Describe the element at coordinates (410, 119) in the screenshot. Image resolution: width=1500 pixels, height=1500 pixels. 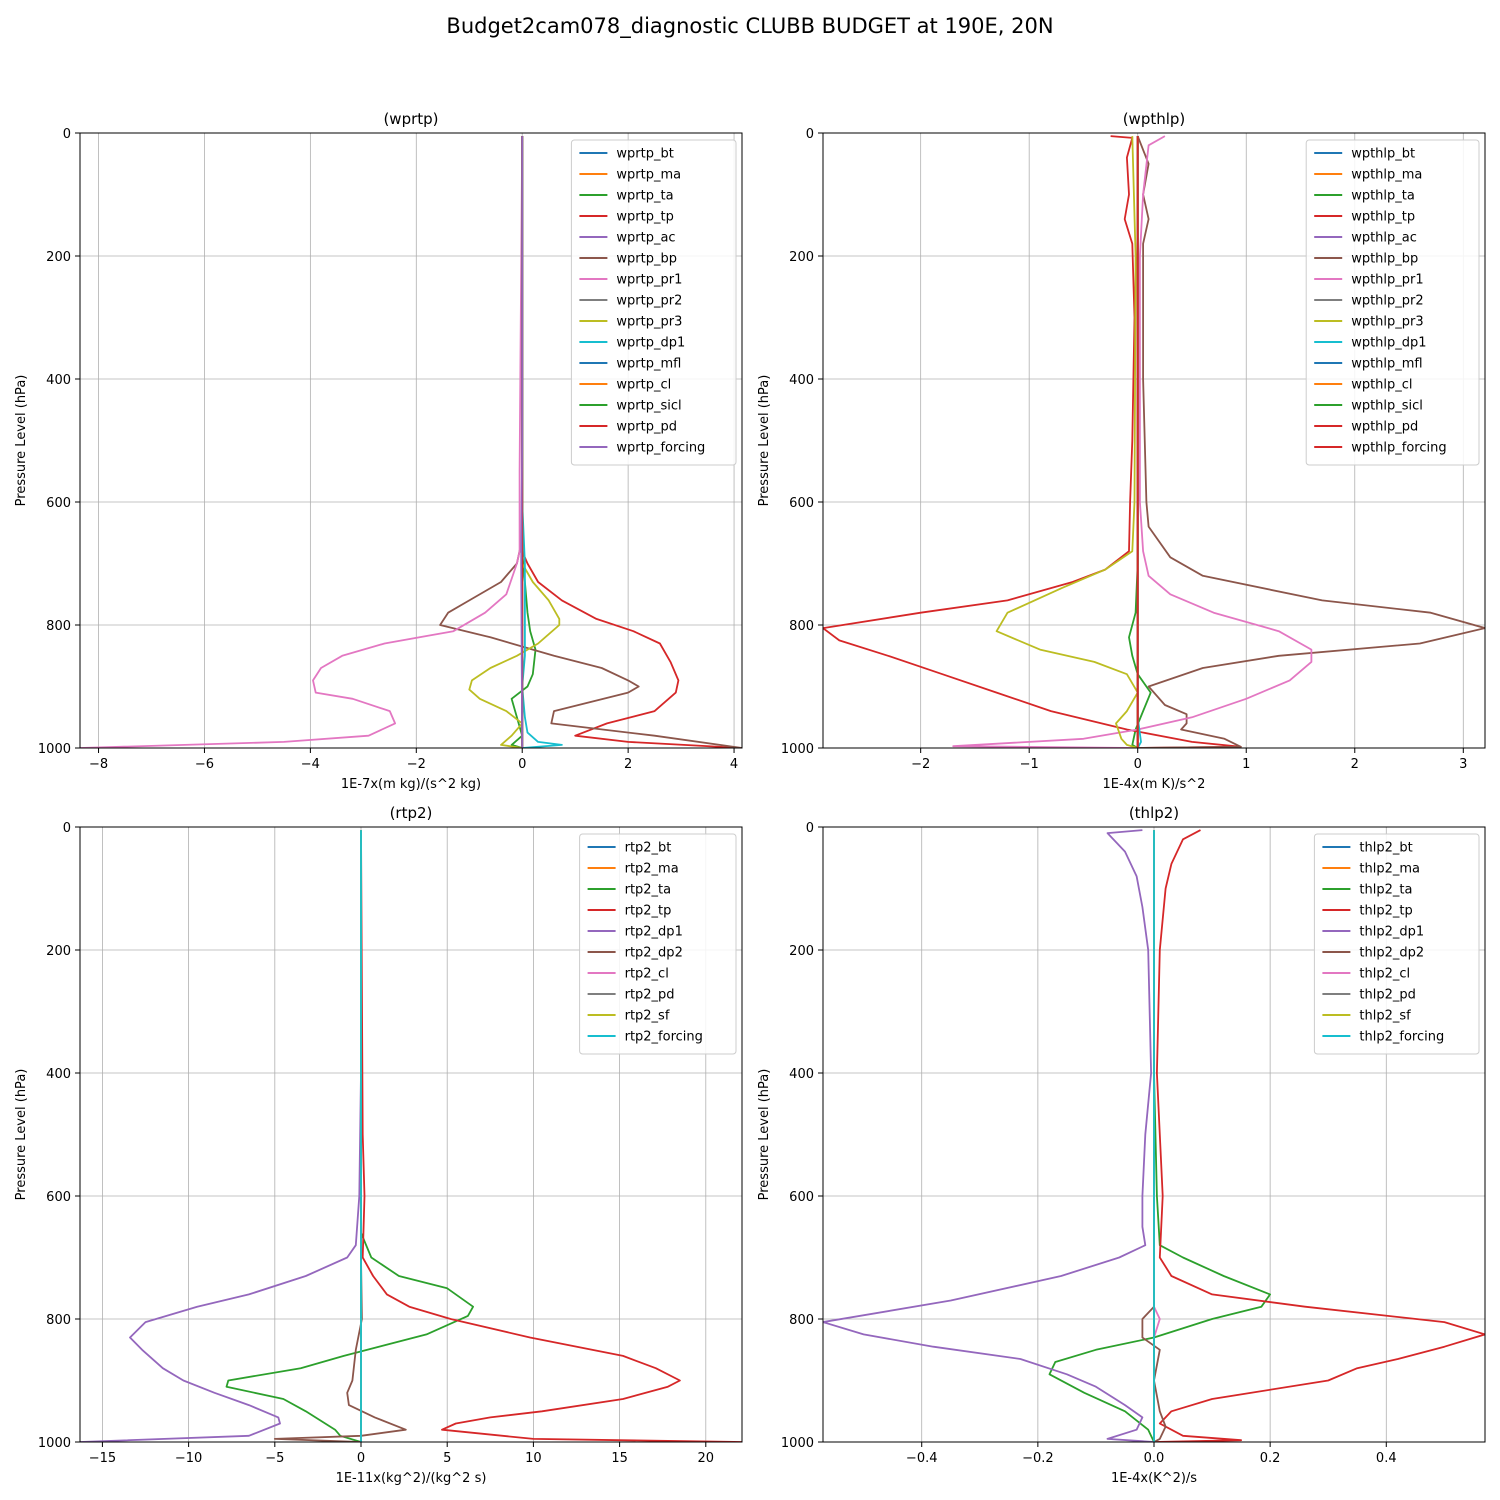
I see `panel-title: (wprtp)` at that location.